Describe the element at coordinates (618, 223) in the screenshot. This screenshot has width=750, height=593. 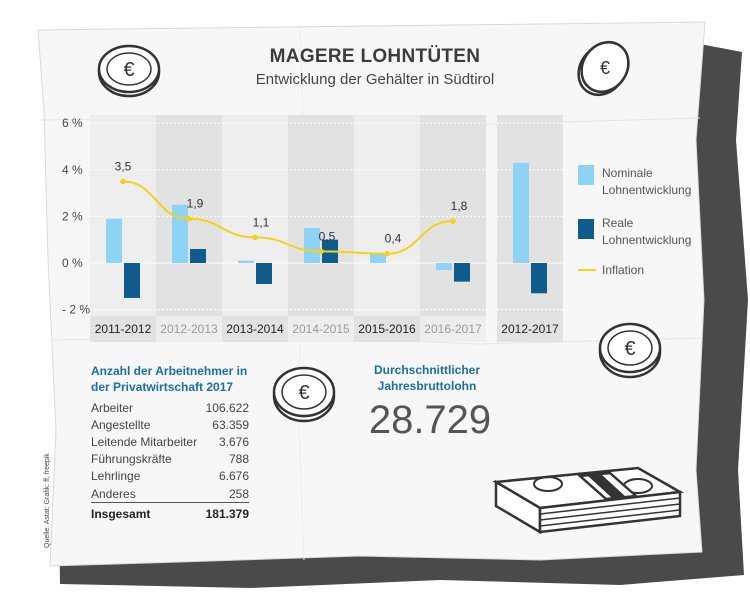
I see `legend-label-real-line1: Reale` at that location.